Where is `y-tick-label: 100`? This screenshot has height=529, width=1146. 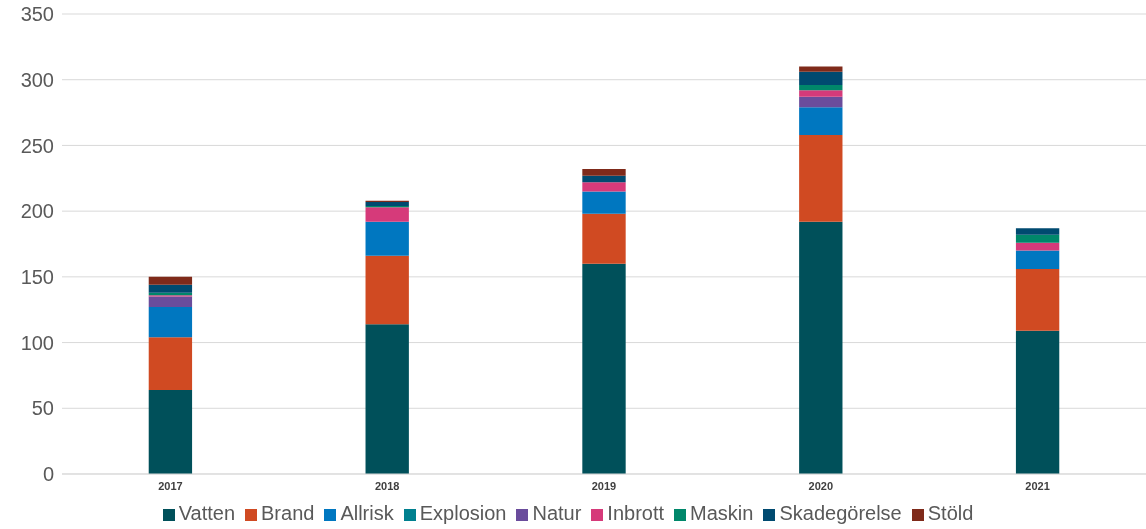 y-tick-label: 100 is located at coordinates (37, 342).